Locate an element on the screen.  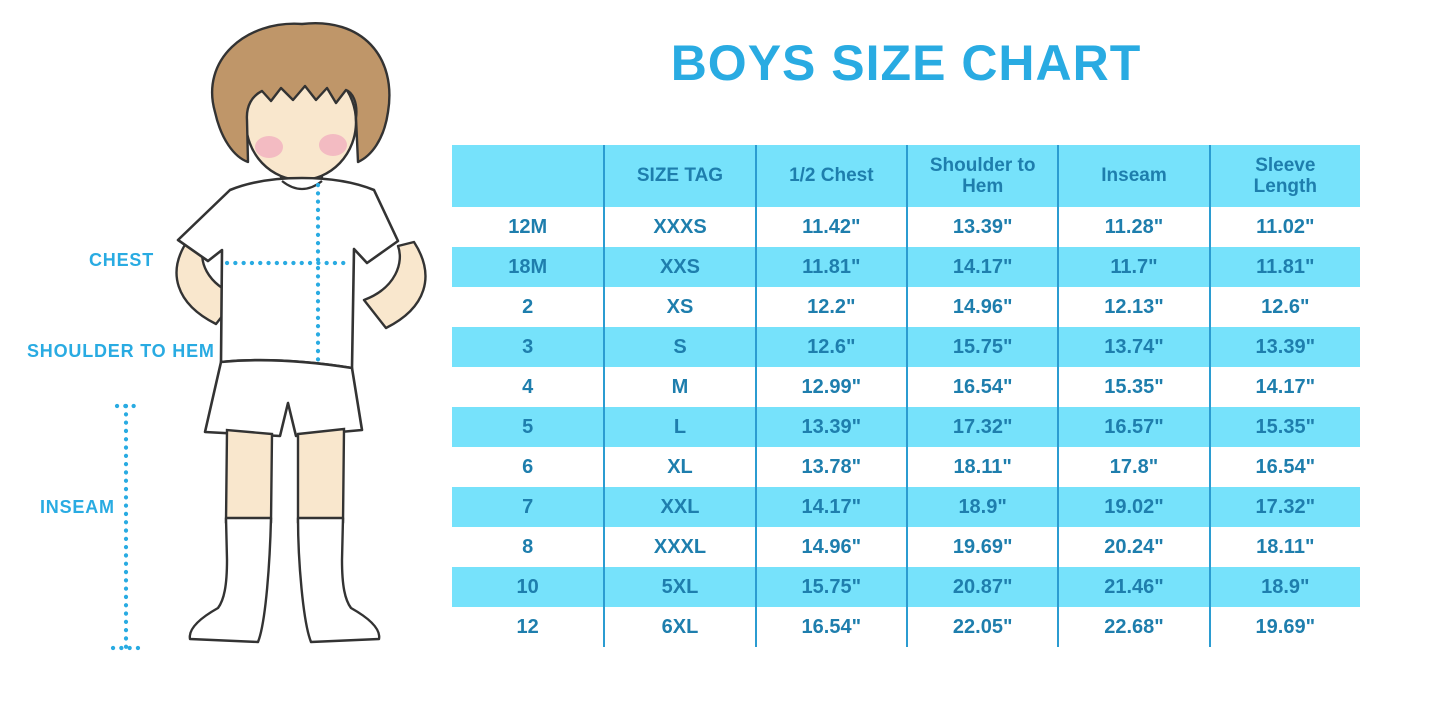
table-row: 8 XXXL 14.96" 19.69" 20.24" 18.11" is located at coordinates (906, 547).